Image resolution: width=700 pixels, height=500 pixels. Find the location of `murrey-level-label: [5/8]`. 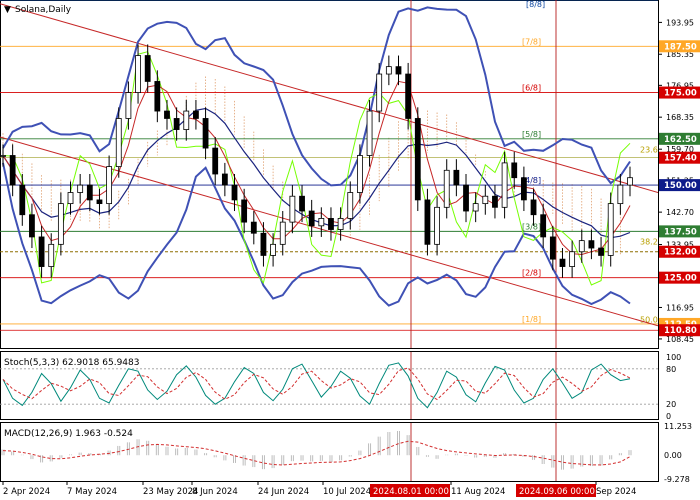

murrey-level-label: [5/8] is located at coordinates (531, 134).